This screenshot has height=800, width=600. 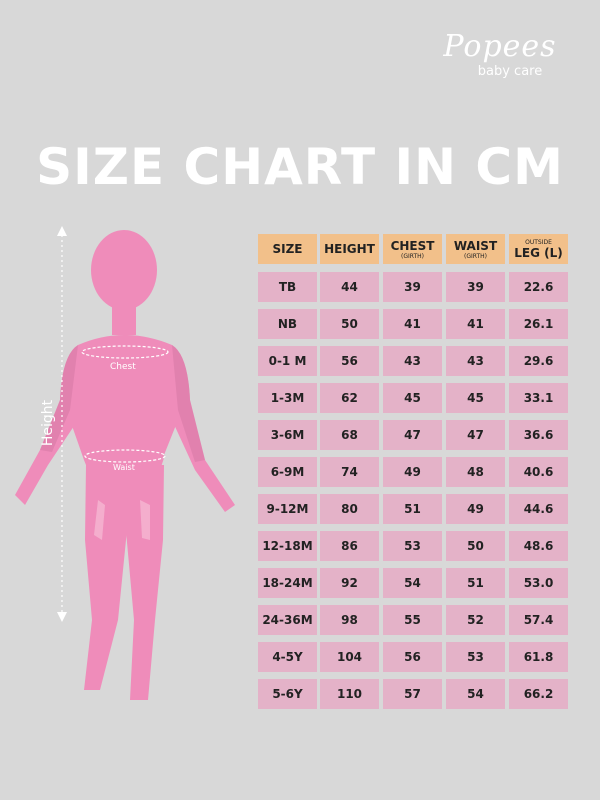 What do you see at coordinates (349, 287) in the screenshot?
I see `table-cell: 44` at bounding box center [349, 287].